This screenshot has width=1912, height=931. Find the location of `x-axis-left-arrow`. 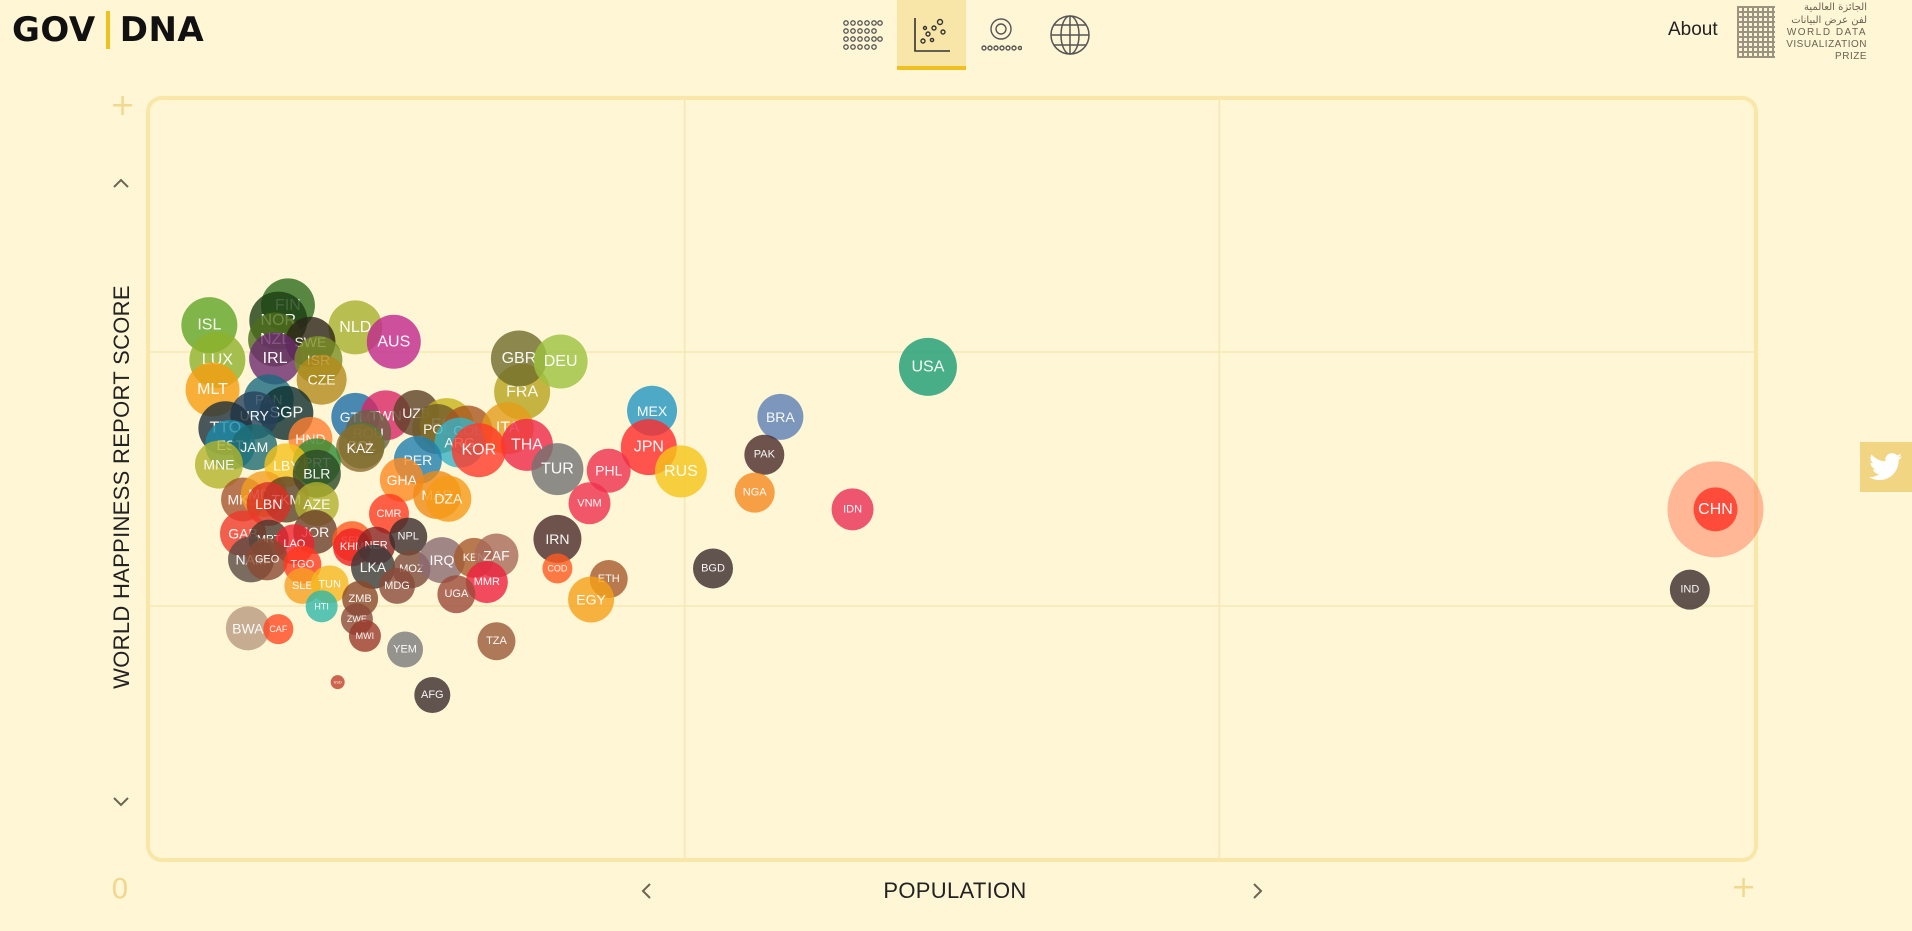

x-axis-left-arrow is located at coordinates (646, 893).